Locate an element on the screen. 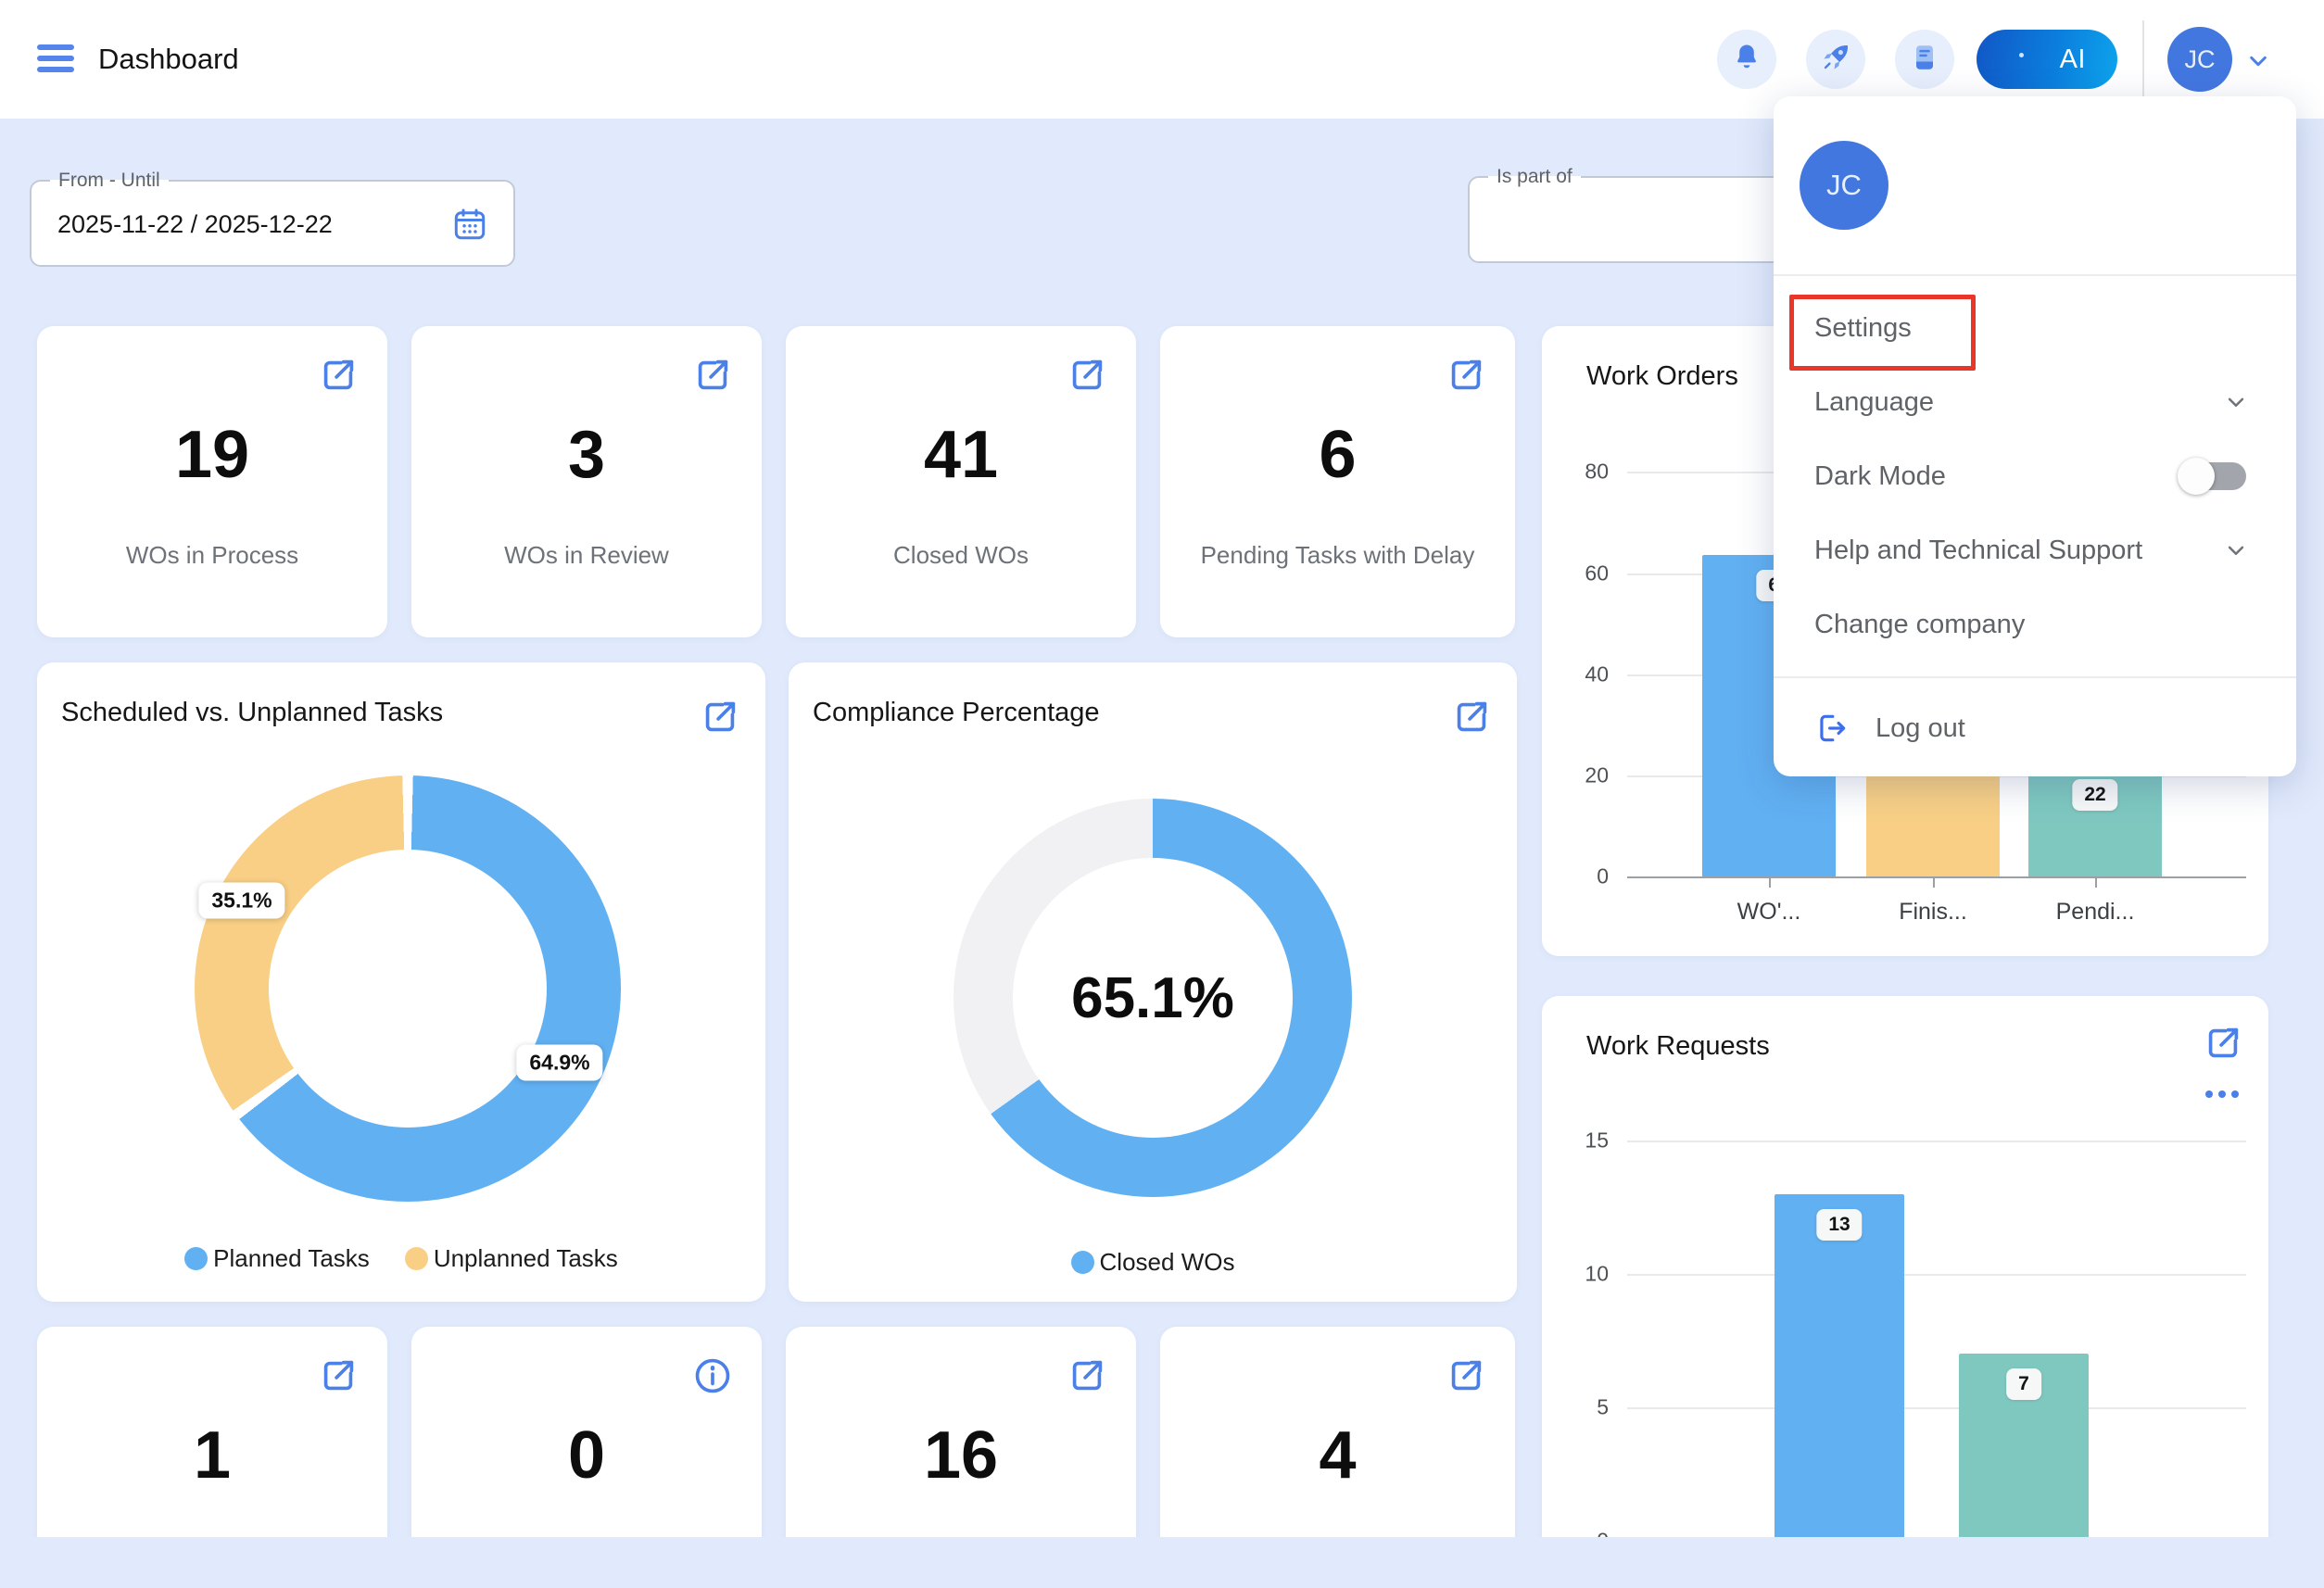 The height and width of the screenshot is (1588, 2324). menu-item-language: Language is located at coordinates (2035, 402).